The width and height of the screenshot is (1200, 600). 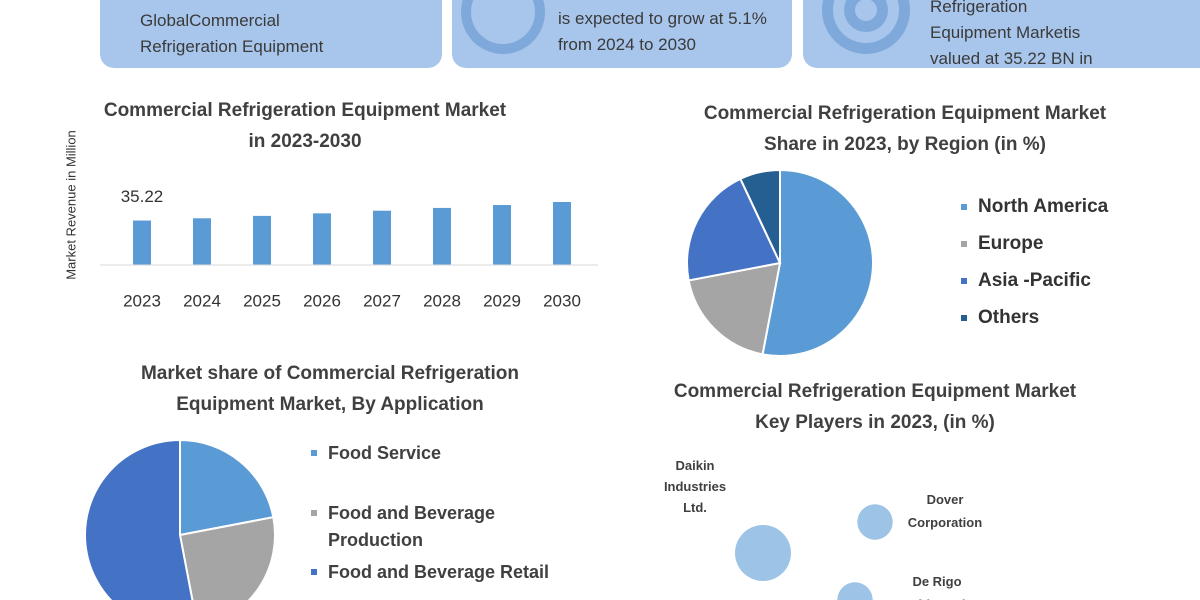 What do you see at coordinates (695, 486) in the screenshot?
I see `bubble-label: Daikin Industries Ltd.` at bounding box center [695, 486].